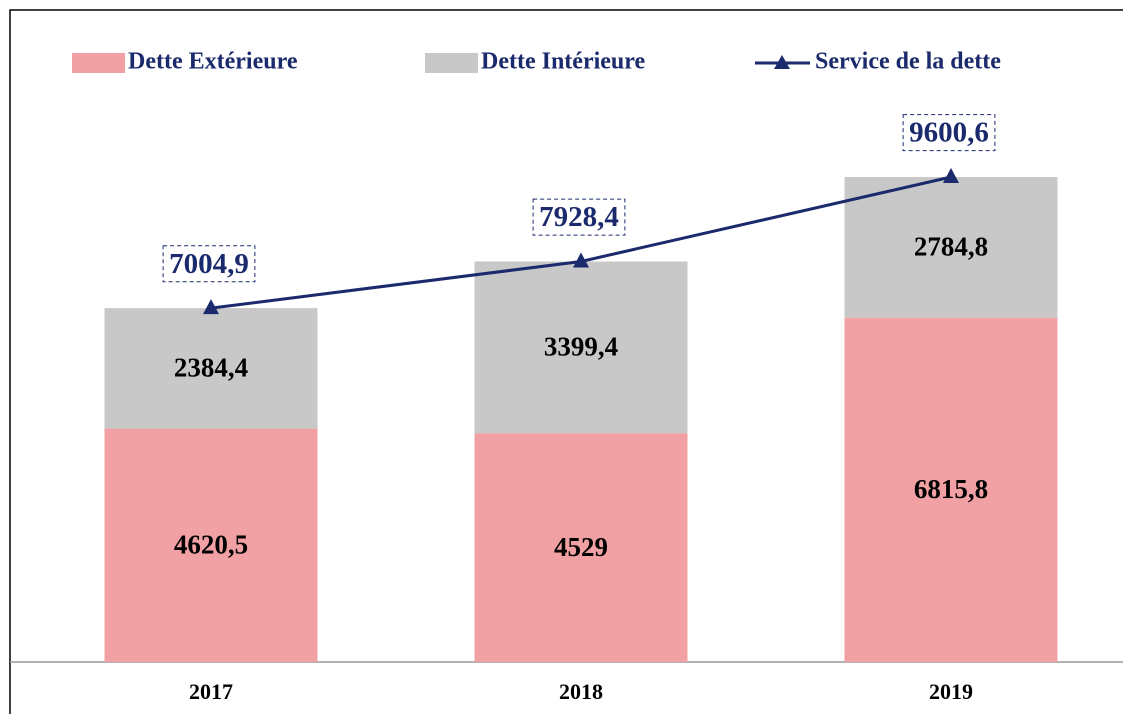  I want to click on x-tick-label: 2019, so click(951, 691).